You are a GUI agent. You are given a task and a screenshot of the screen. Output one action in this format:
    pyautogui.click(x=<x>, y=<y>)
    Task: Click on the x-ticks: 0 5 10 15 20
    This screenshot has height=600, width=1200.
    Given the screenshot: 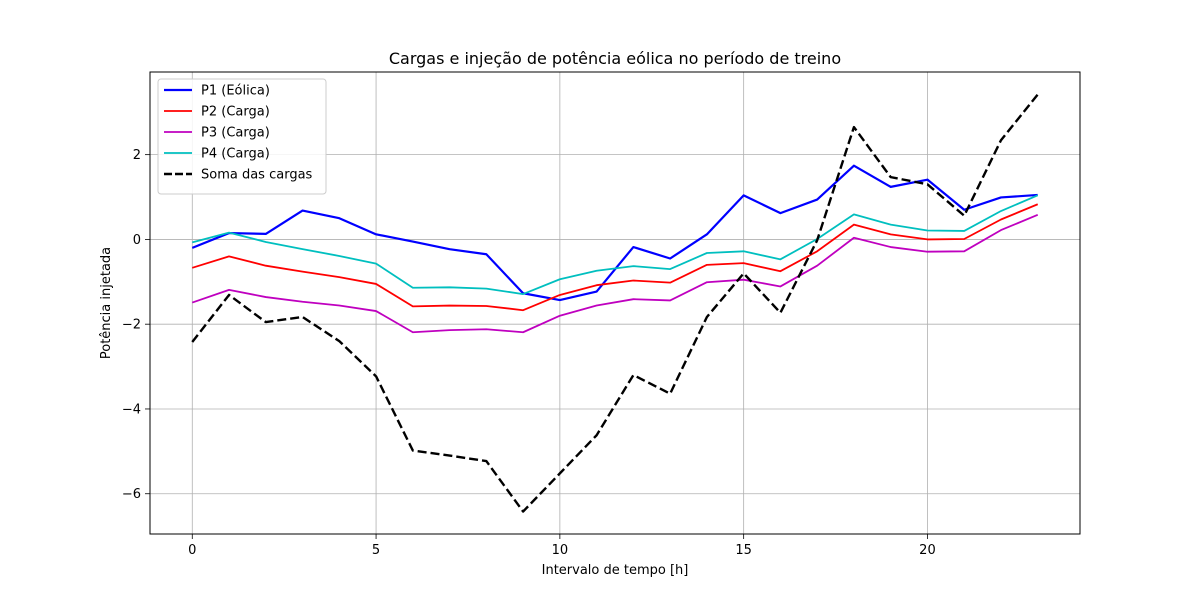 What is the action you would take?
    pyautogui.click(x=562, y=546)
    